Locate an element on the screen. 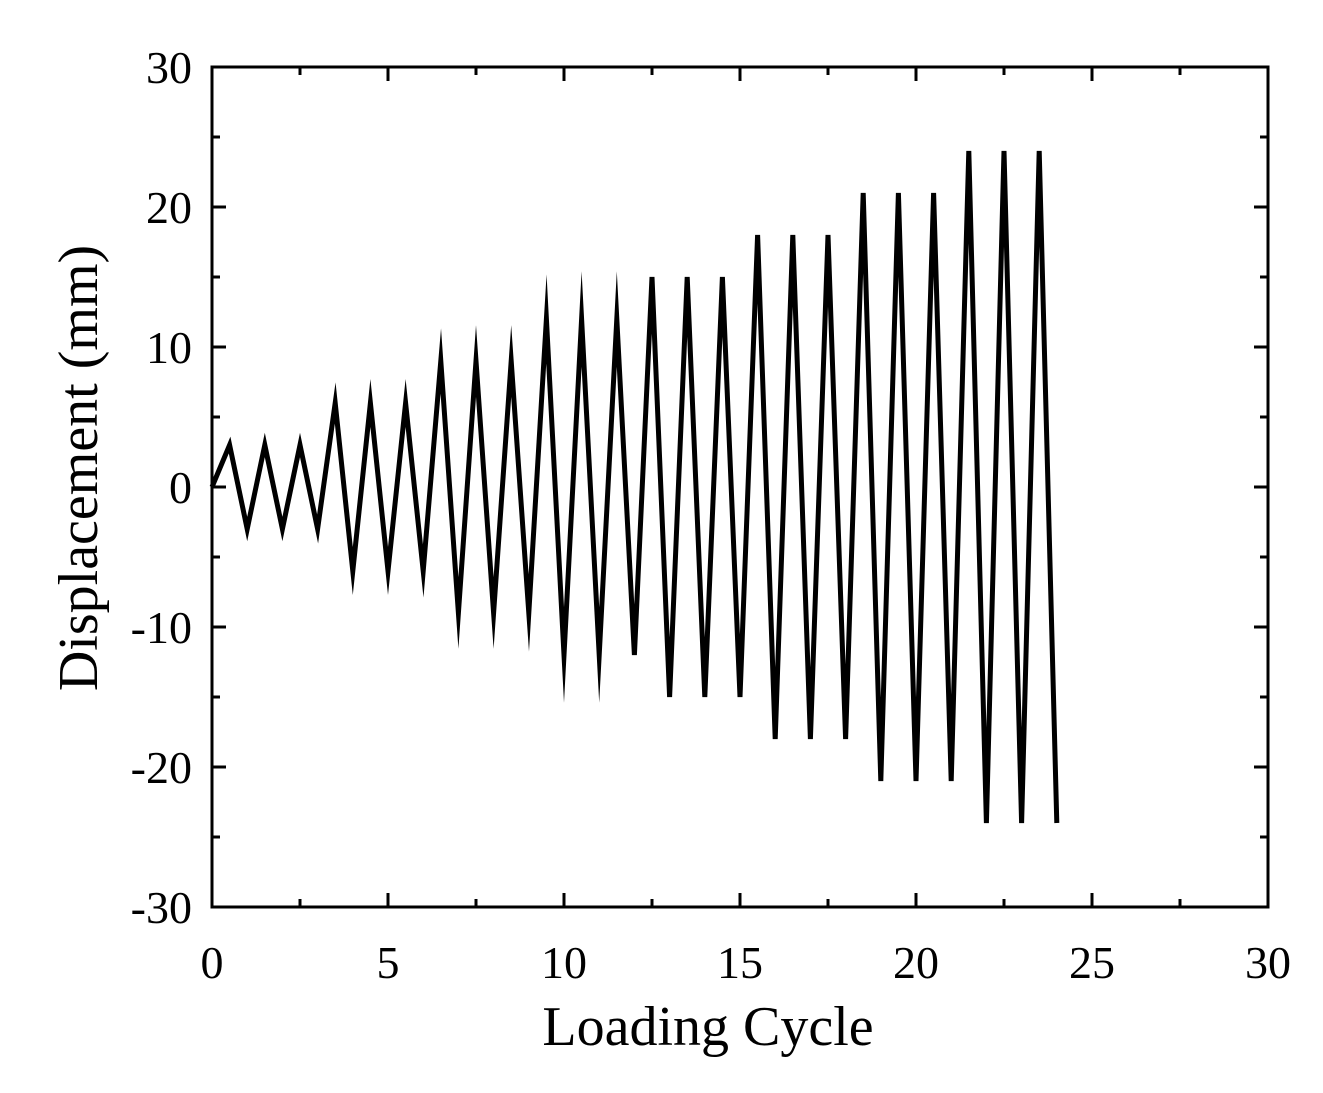 The height and width of the screenshot is (1093, 1323). x-tick-label: 30 is located at coordinates (1268, 962).